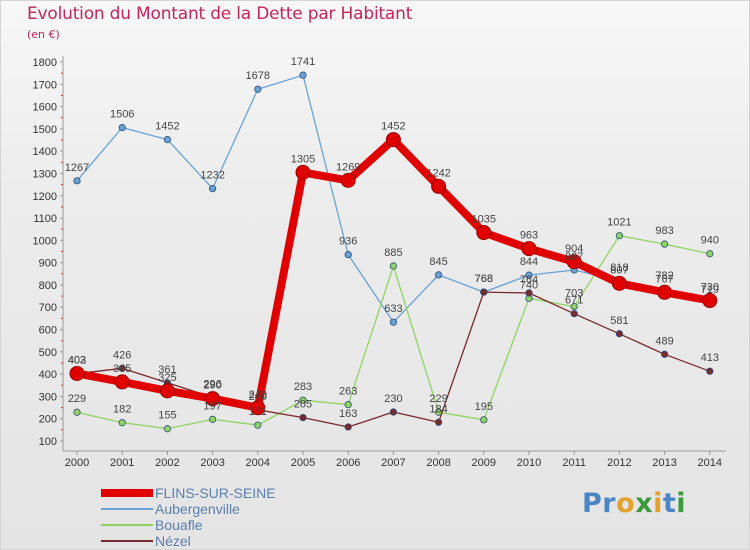 This screenshot has width=750, height=550. Describe the element at coordinates (167, 127) in the screenshot. I see `data-label-aubergenville: 1452` at that location.